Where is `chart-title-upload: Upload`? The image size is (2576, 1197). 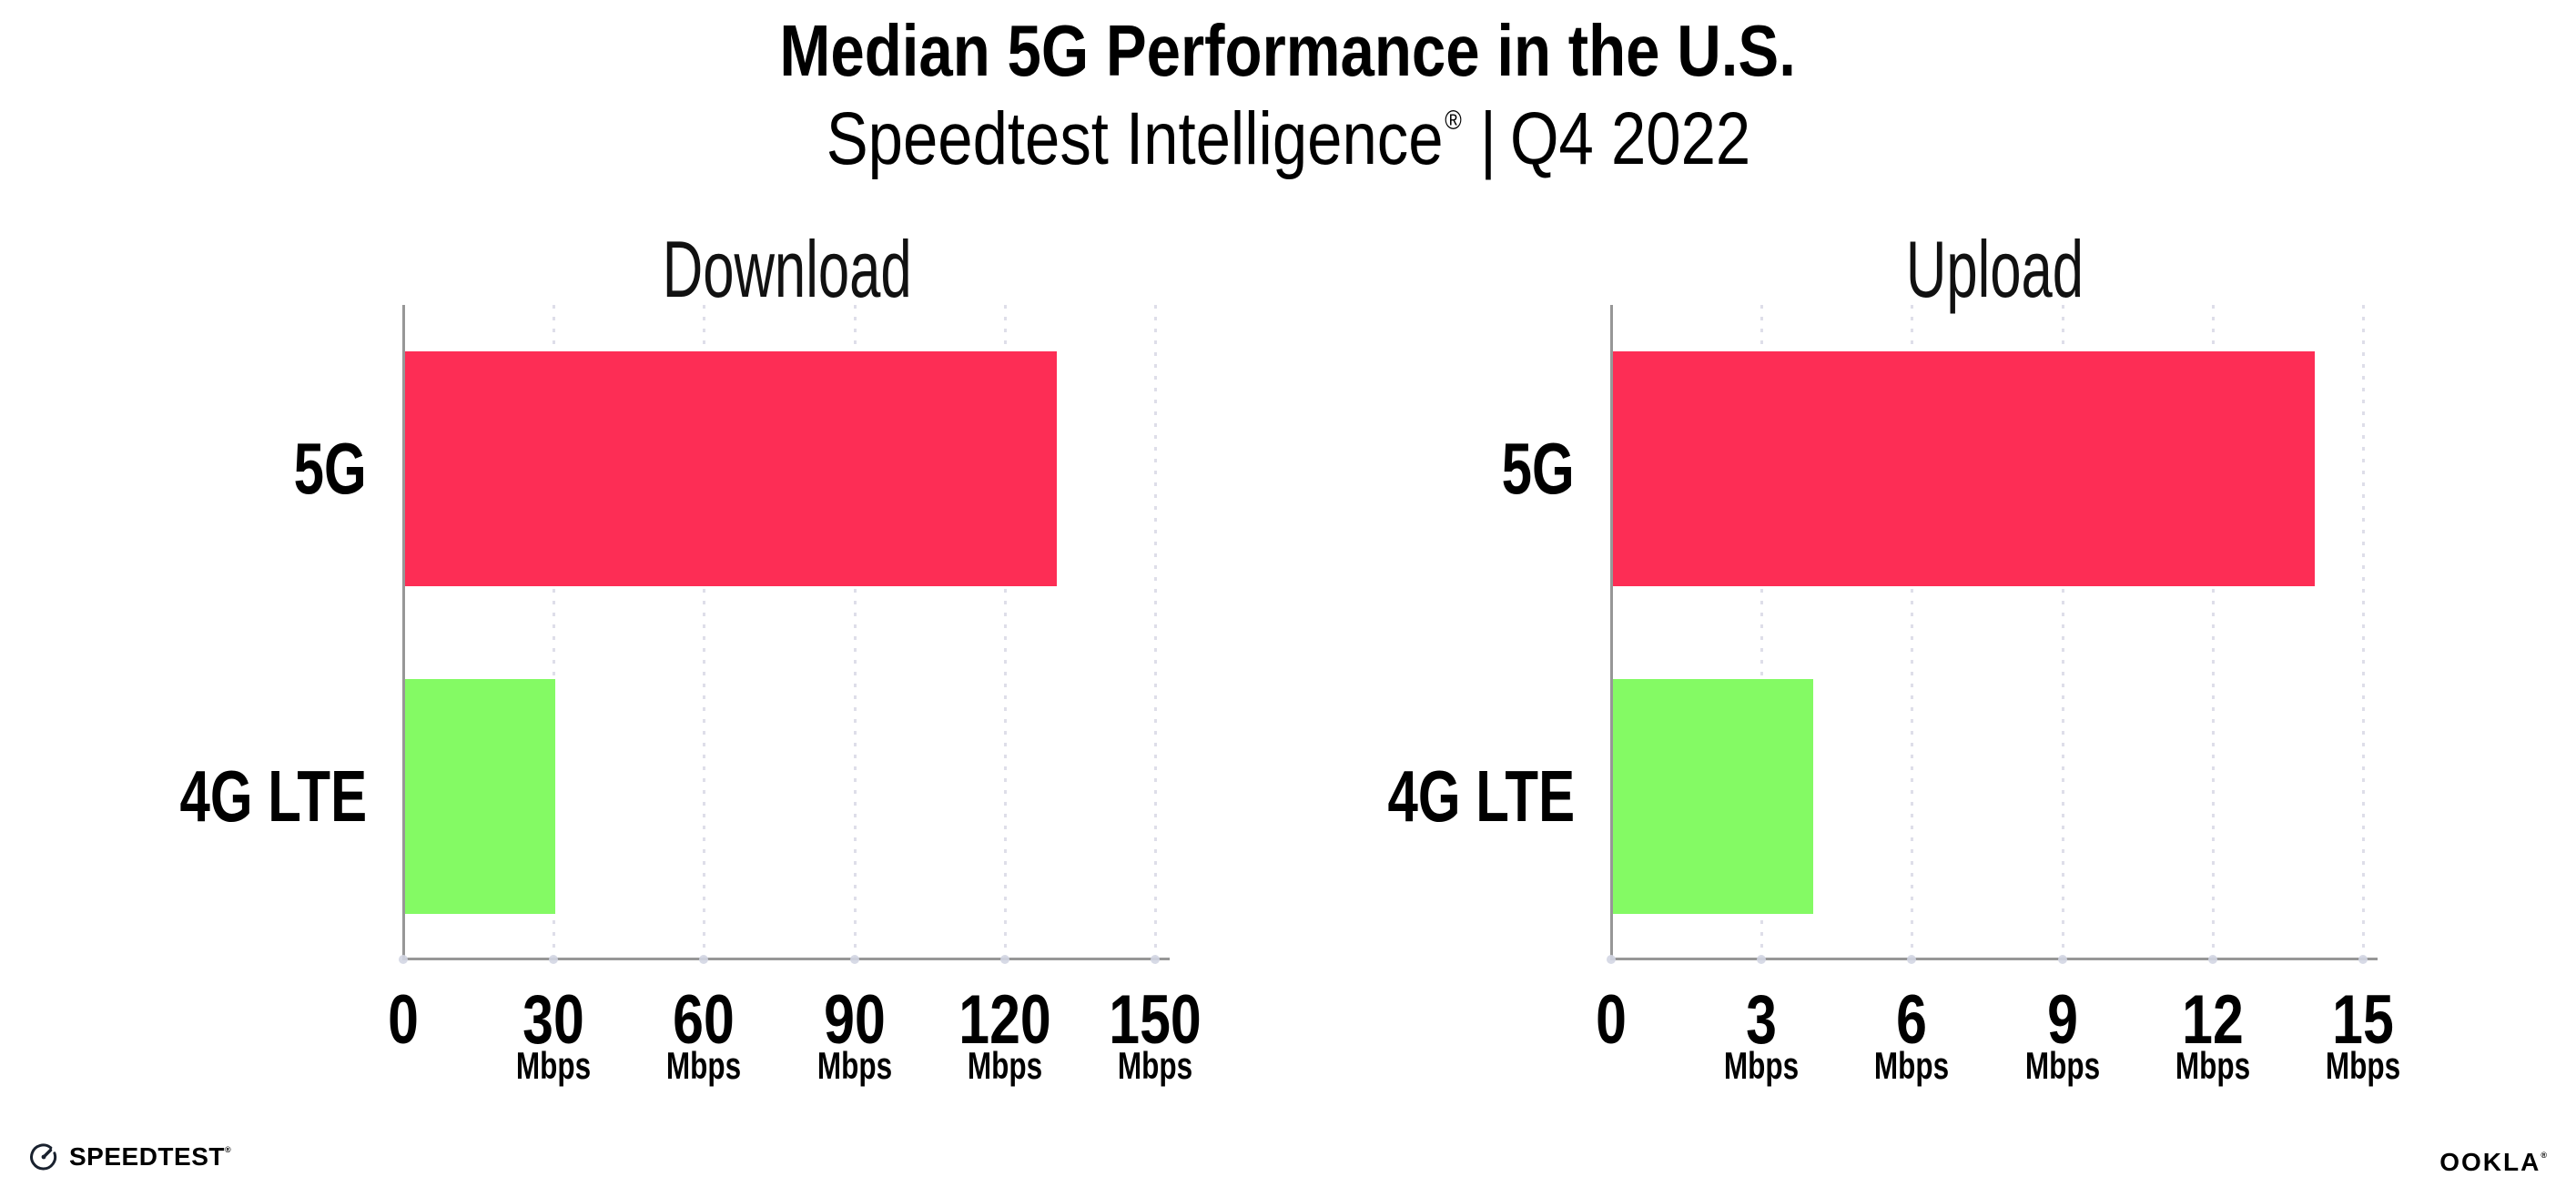 chart-title-upload: Upload is located at coordinates (1995, 269).